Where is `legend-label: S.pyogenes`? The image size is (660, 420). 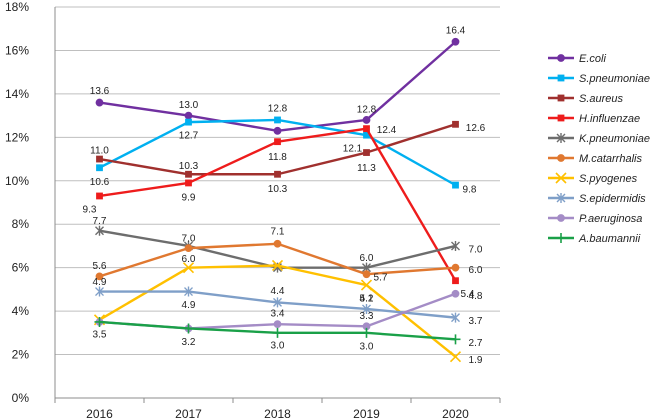 legend-label: S.pyogenes is located at coordinates (608, 179).